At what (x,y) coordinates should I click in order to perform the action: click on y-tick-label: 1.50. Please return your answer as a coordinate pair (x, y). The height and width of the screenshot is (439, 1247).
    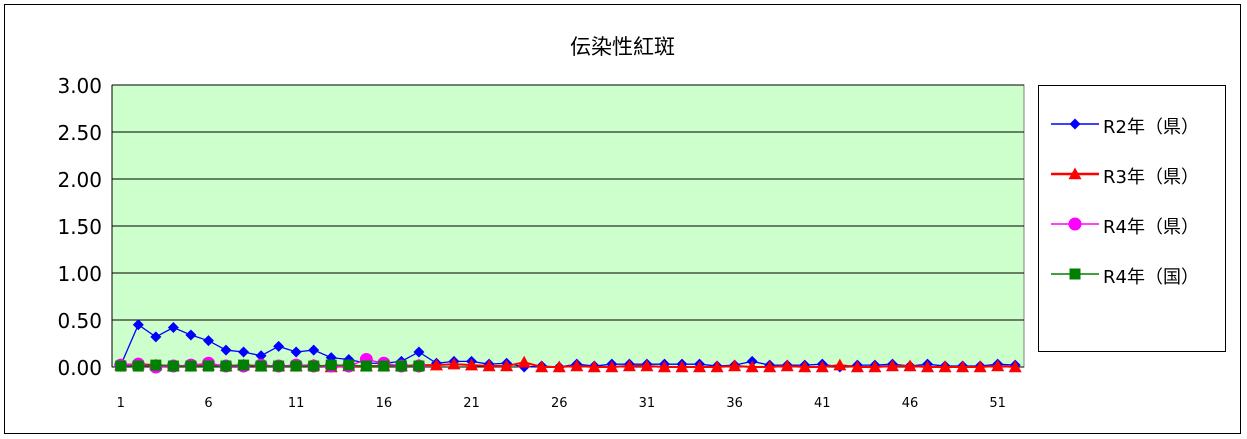
    Looking at the image, I should click on (79, 227).